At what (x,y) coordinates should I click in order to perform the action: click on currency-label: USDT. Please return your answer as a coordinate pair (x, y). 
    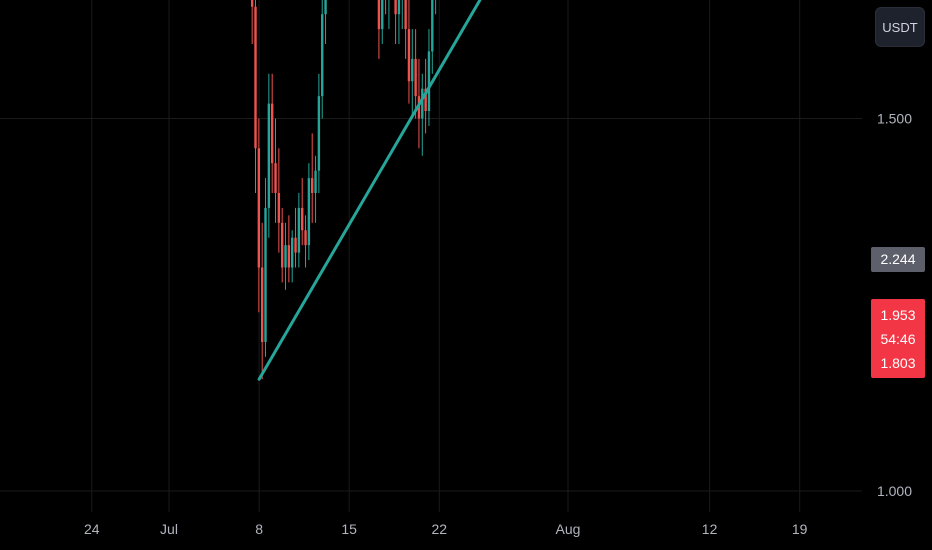
    Looking at the image, I should click on (900, 27).